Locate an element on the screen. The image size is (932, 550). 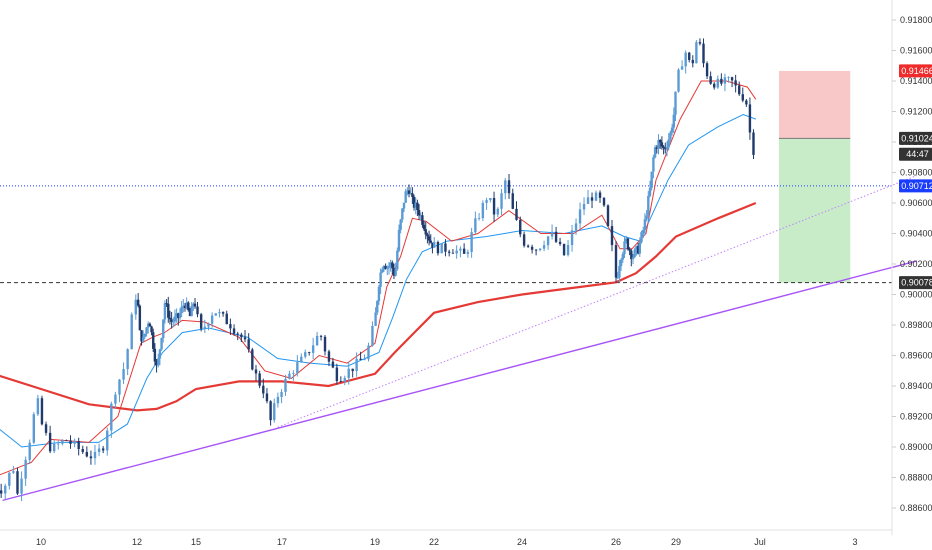
price-tick-label: 0.88600 is located at coordinates (916, 508).